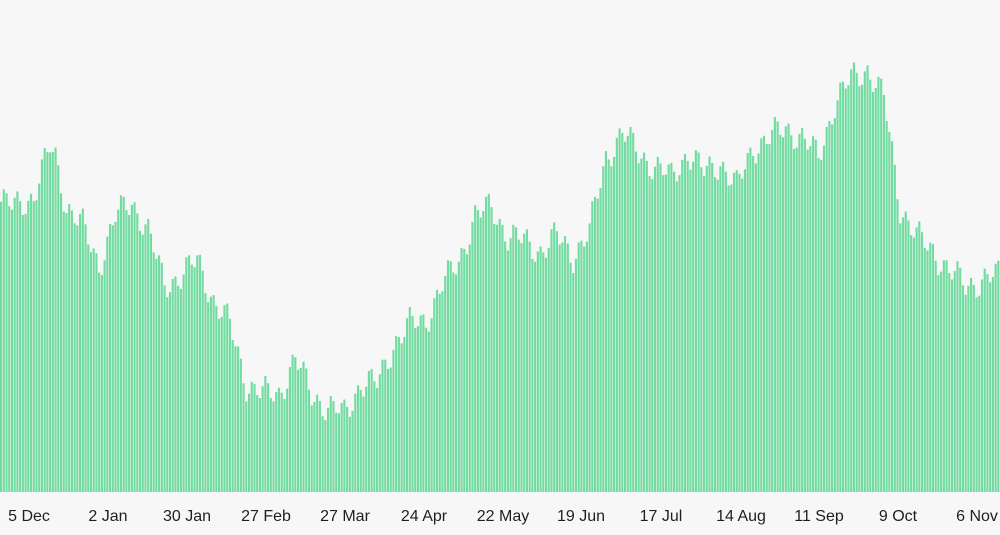  What do you see at coordinates (107, 516) in the screenshot?
I see `x-tick-label: 2 Jan` at bounding box center [107, 516].